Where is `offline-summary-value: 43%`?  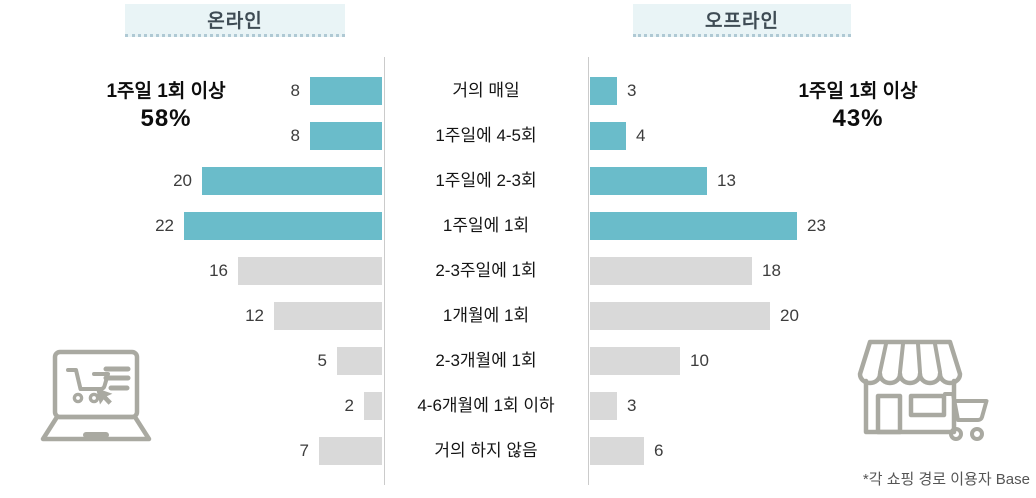
offline-summary-value: 43% is located at coordinates (858, 118).